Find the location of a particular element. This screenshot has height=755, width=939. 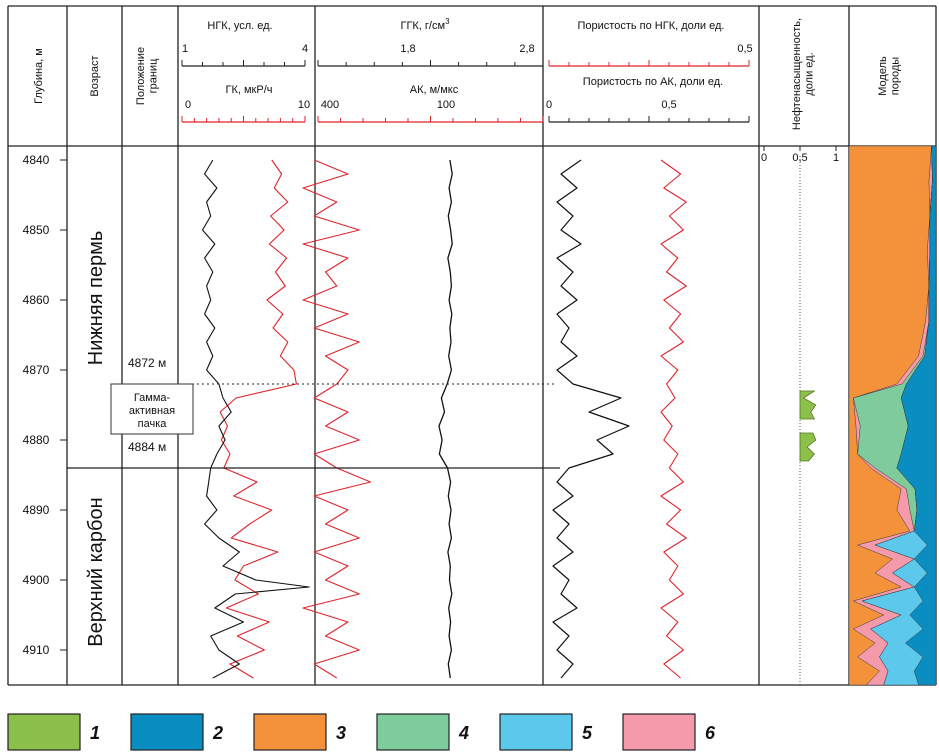

oil-tick-05: 0,5 is located at coordinates (799, 158).